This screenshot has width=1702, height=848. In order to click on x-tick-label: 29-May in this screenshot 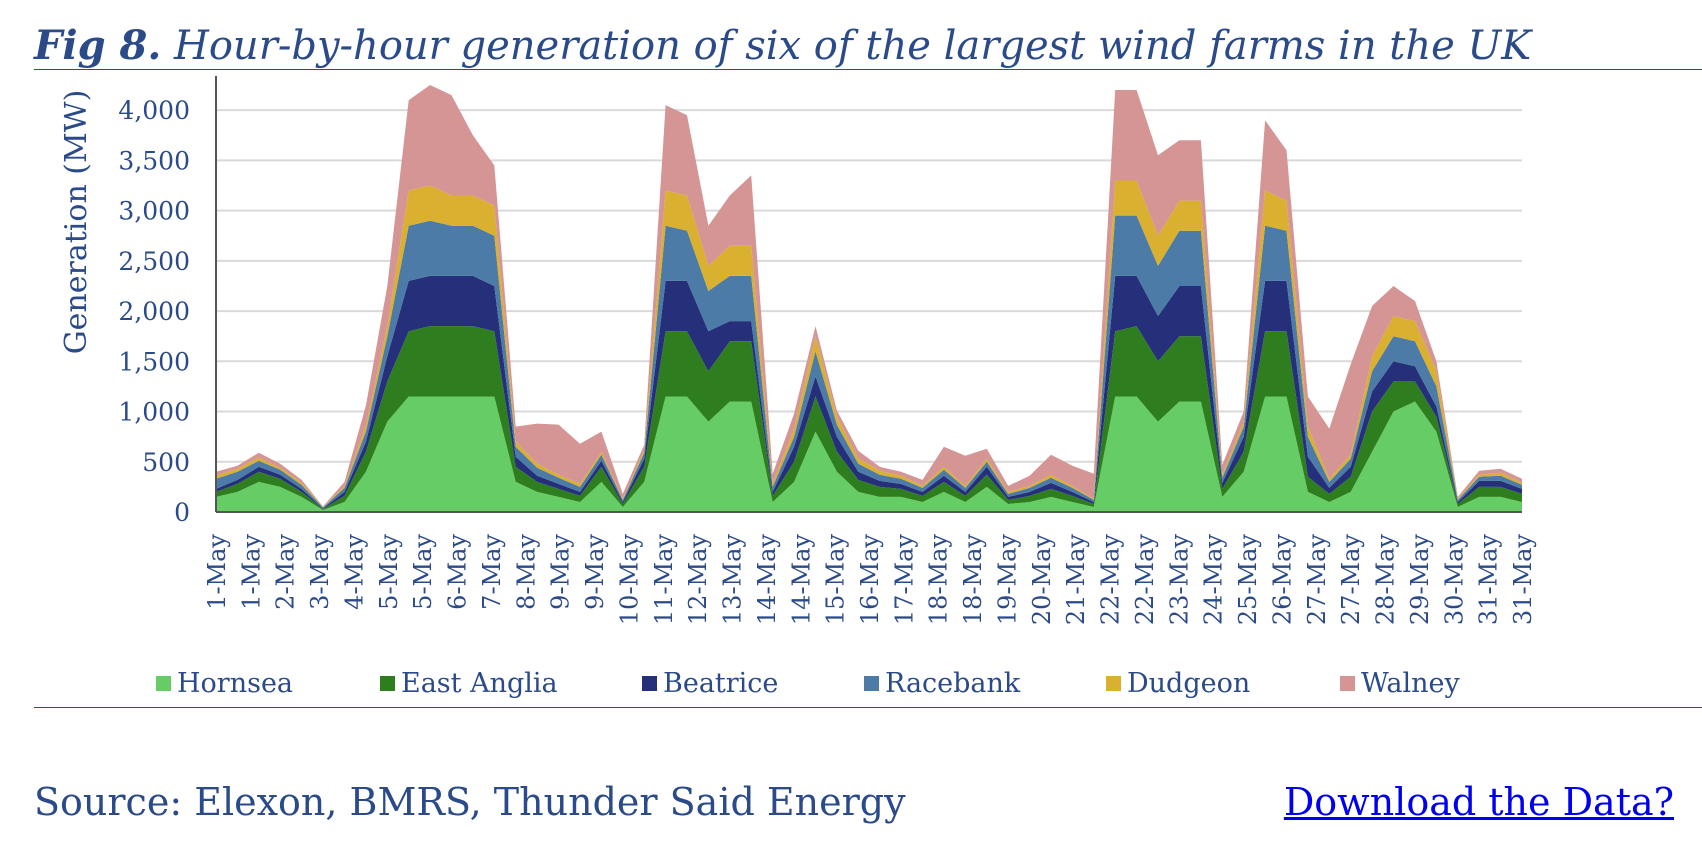, I will do `click(1420, 580)`.